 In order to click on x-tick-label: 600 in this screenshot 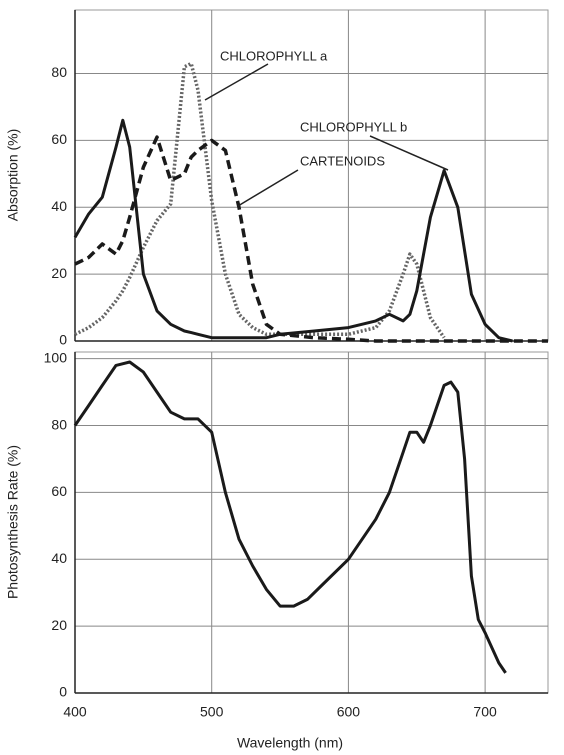, I will do `click(349, 712)`.